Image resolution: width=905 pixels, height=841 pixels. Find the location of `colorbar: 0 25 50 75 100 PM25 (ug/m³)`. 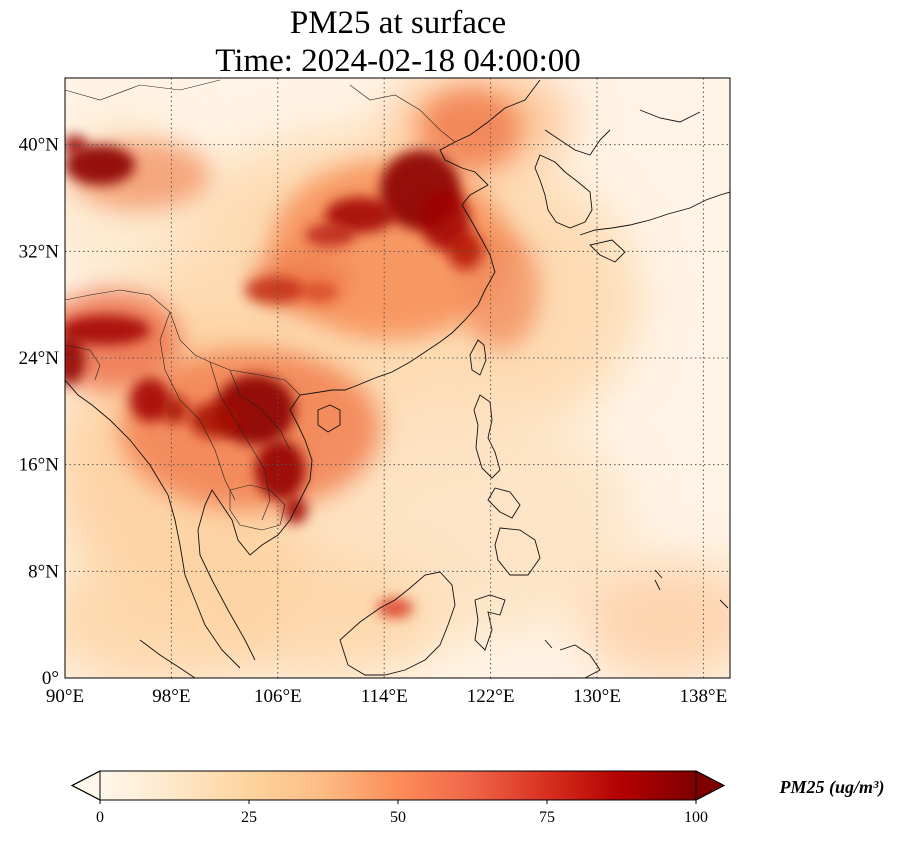

colorbar: 0 25 50 75 100 PM25 (ug/m³) is located at coordinates (477, 798).